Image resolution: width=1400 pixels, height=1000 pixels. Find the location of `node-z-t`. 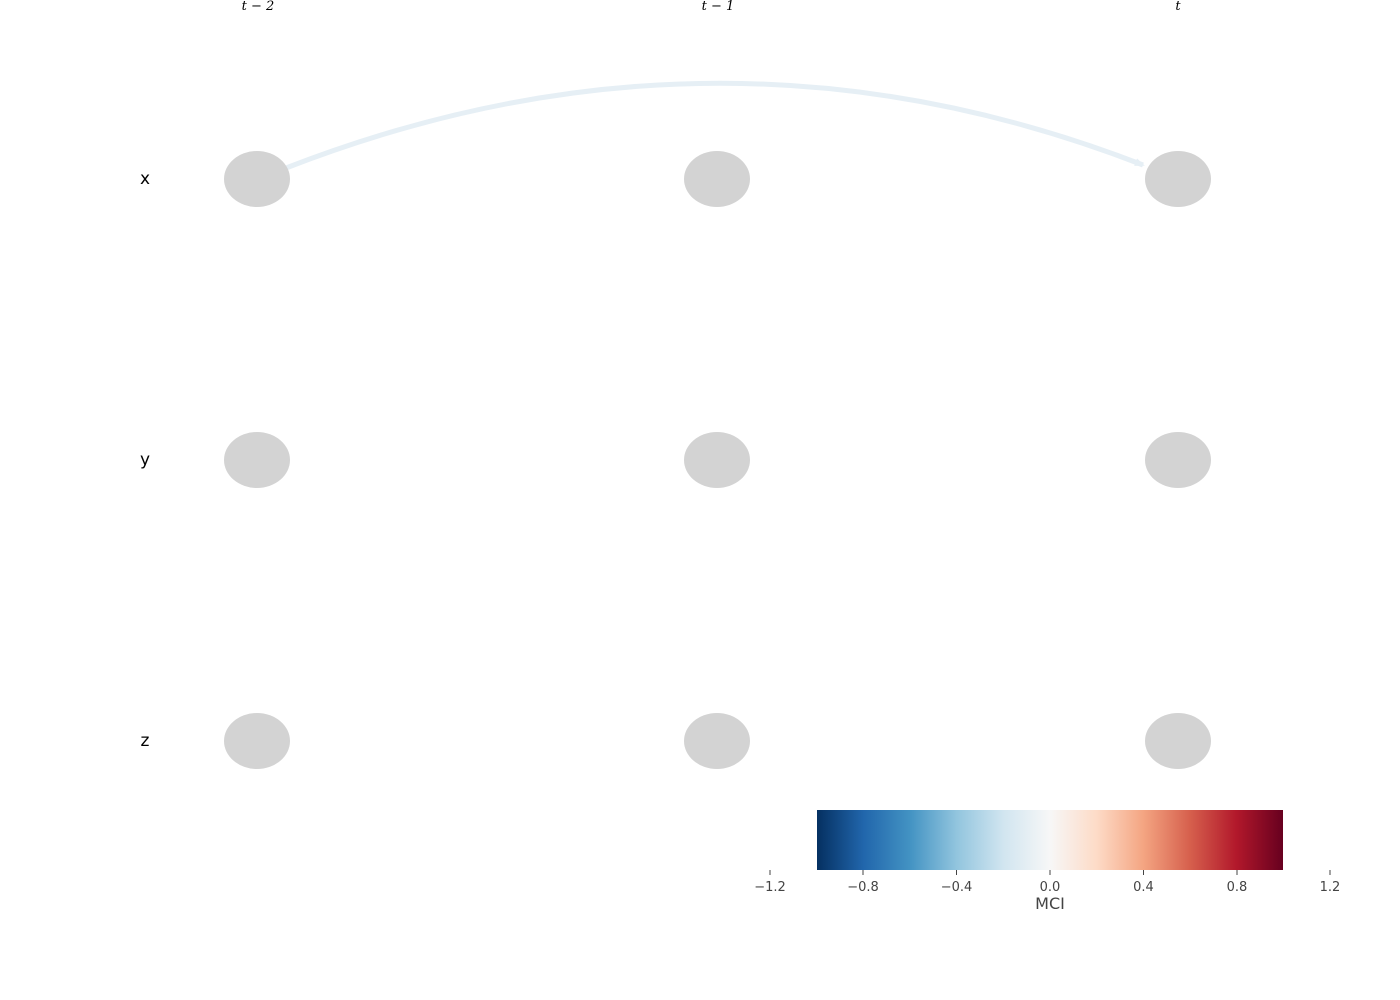

node-z-t is located at coordinates (1178, 741).